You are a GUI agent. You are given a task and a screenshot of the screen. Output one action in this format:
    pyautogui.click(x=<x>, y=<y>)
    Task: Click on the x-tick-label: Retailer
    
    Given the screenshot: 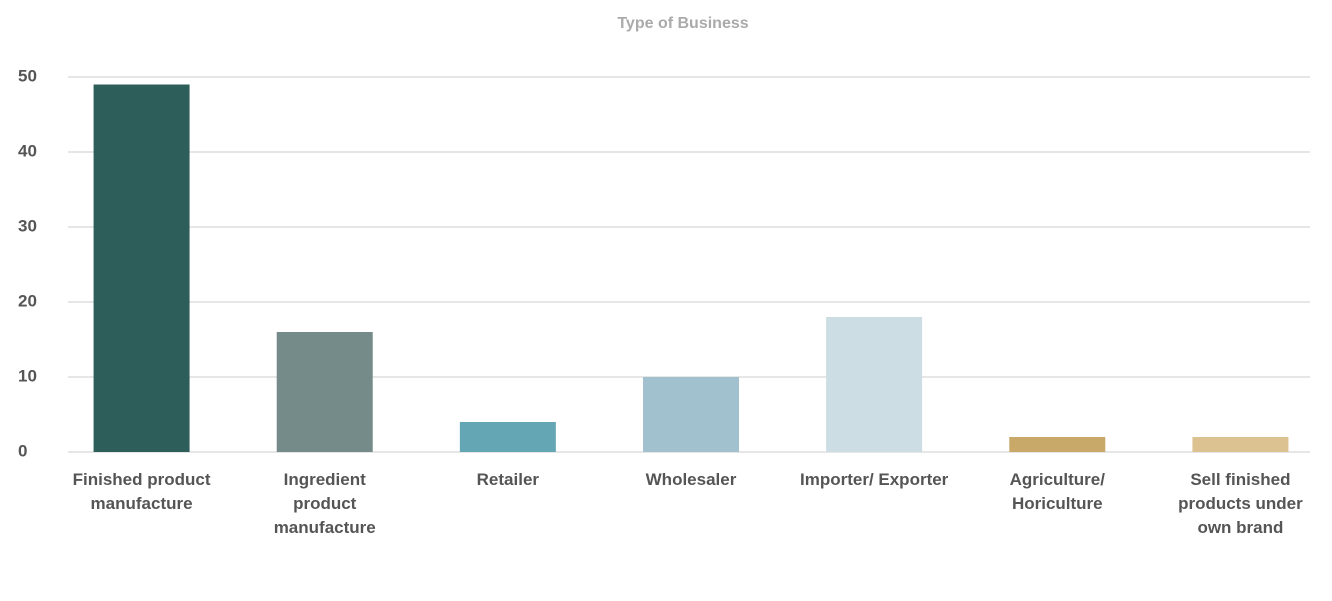 What is the action you would take?
    pyautogui.click(x=508, y=479)
    